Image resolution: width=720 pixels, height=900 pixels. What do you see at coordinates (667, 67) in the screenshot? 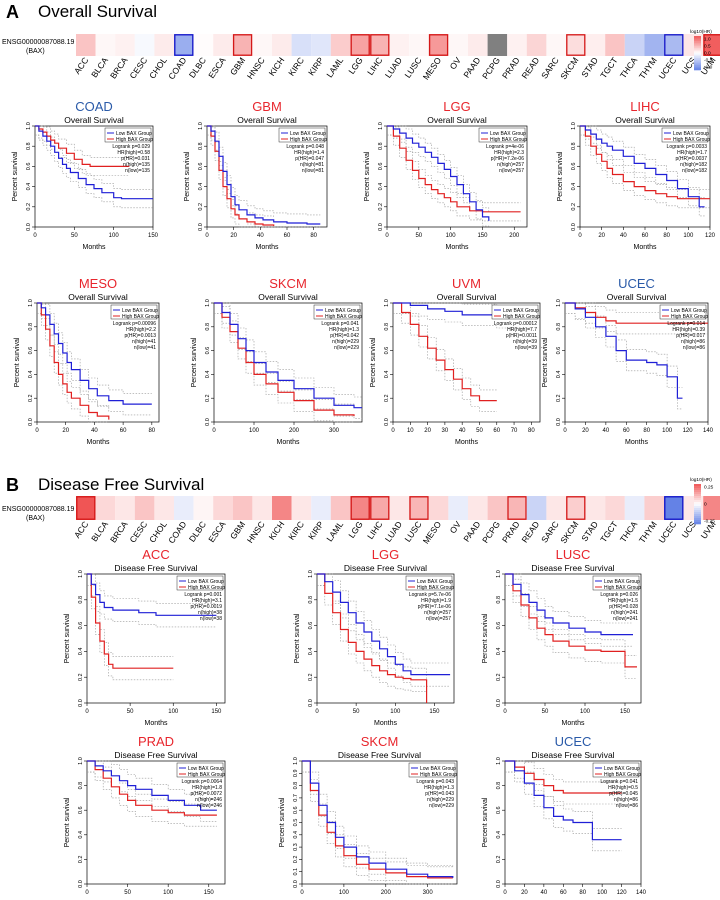
I see `cancer-label: UCEC` at bounding box center [667, 67].